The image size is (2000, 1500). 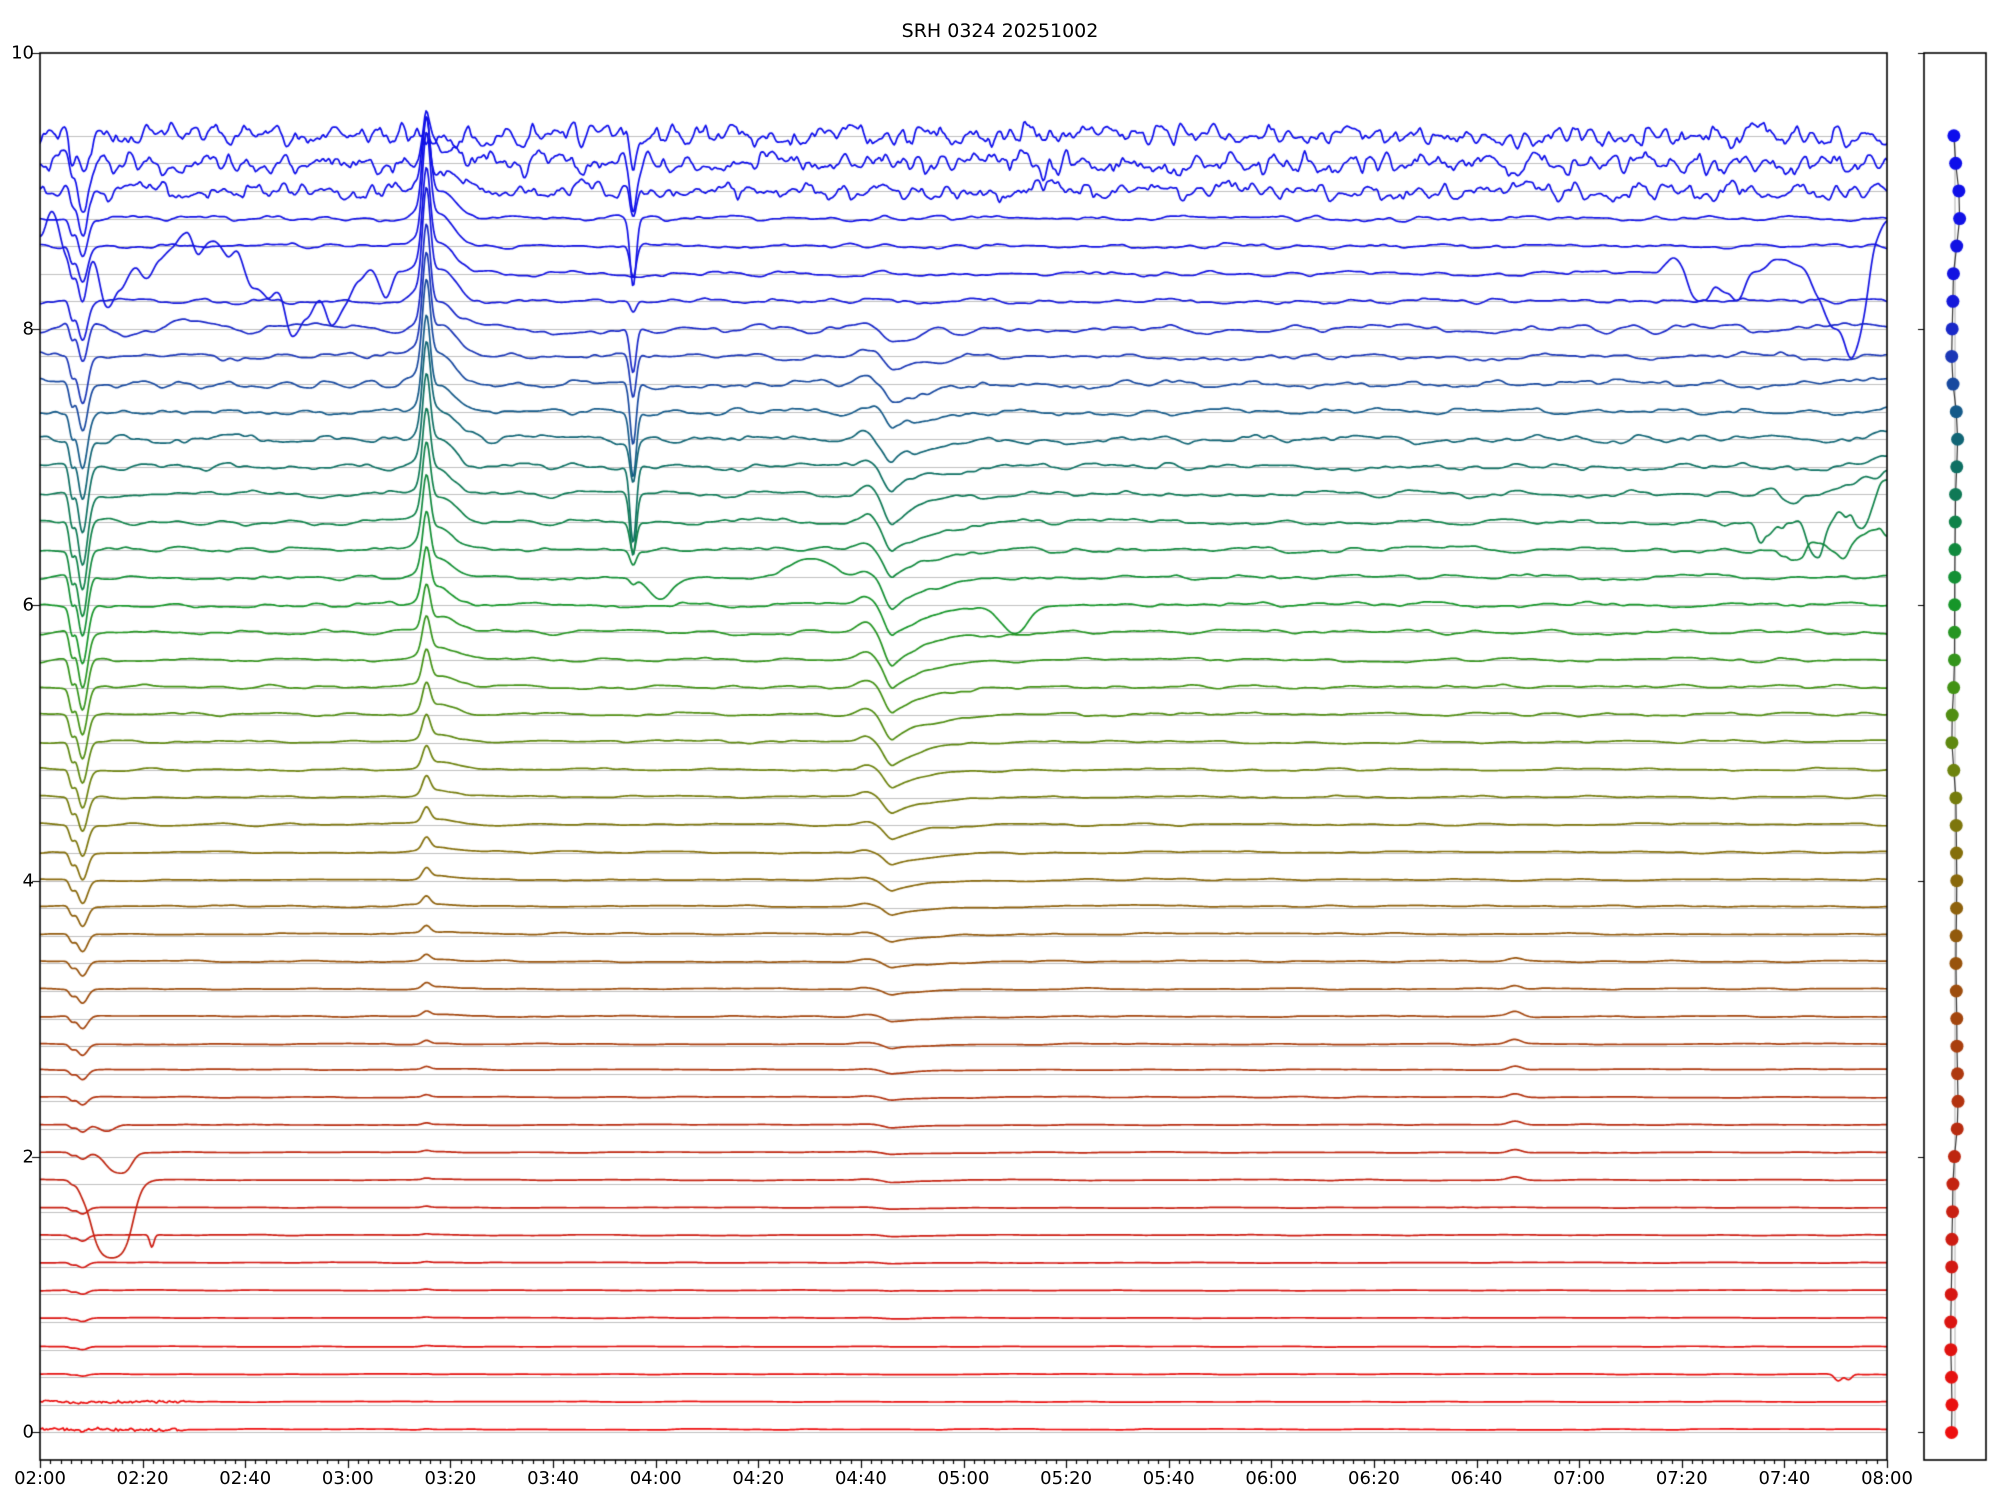 What do you see at coordinates (1066, 1478) in the screenshot?
I see `x-tick-label: 05:20` at bounding box center [1066, 1478].